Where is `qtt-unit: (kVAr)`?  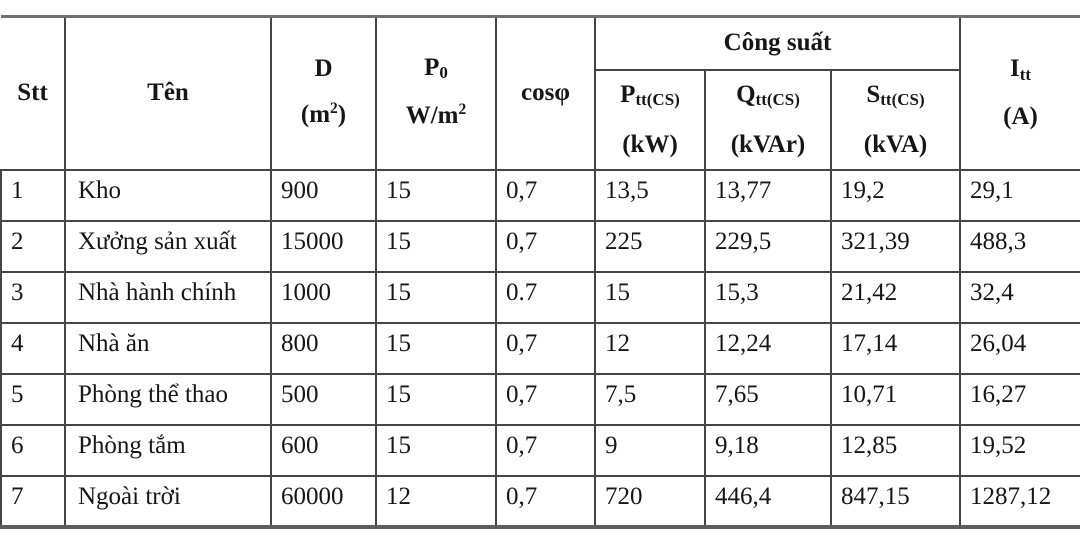
qtt-unit: (kVAr) is located at coordinates (768, 144).